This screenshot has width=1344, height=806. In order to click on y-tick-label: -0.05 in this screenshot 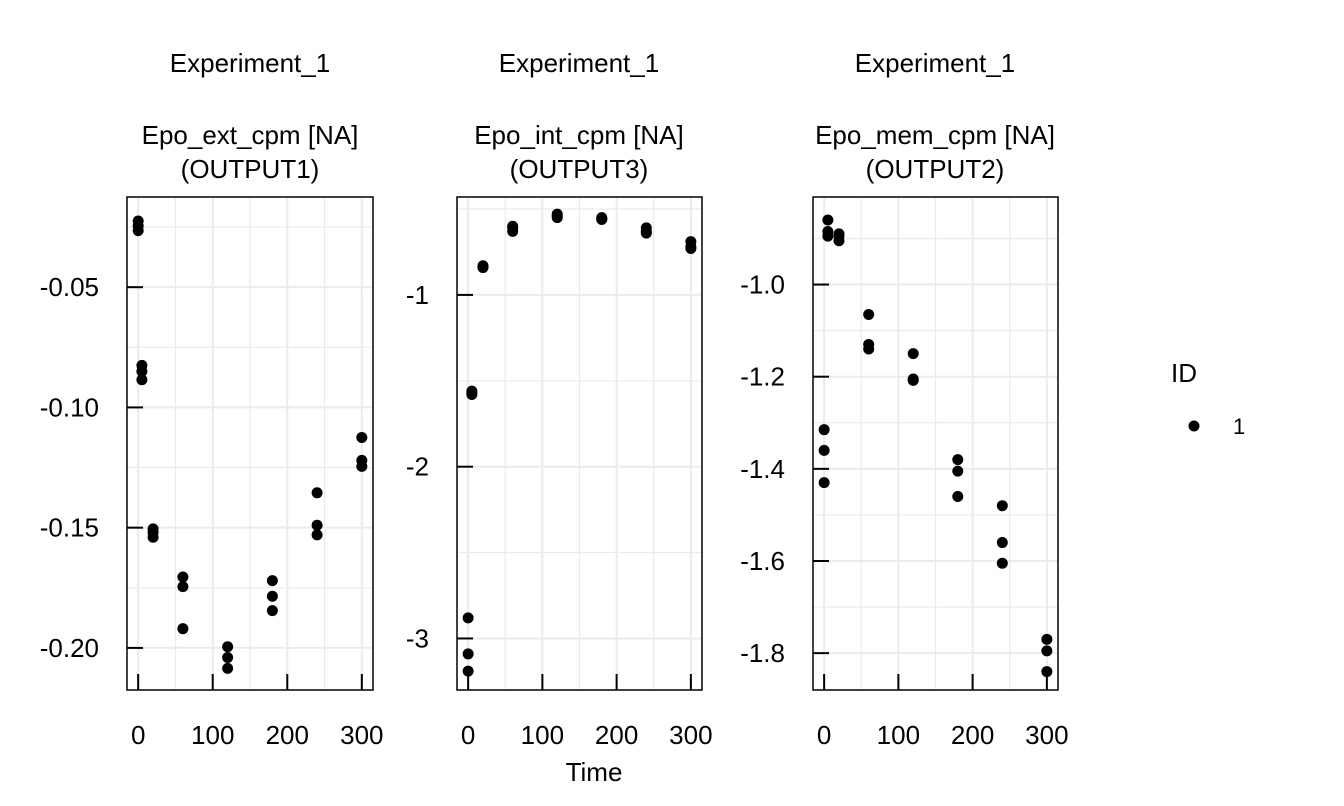, I will do `click(69, 287)`.